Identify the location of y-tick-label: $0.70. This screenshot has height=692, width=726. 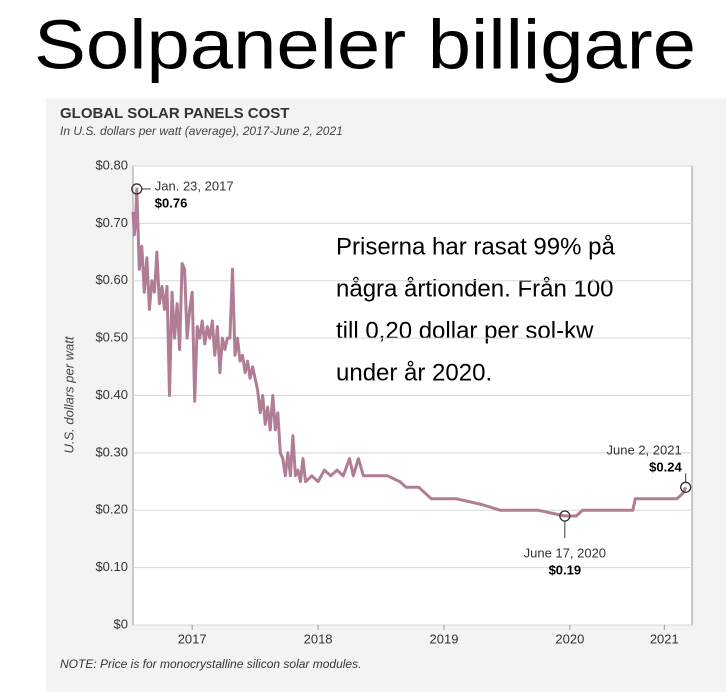
(111, 222).